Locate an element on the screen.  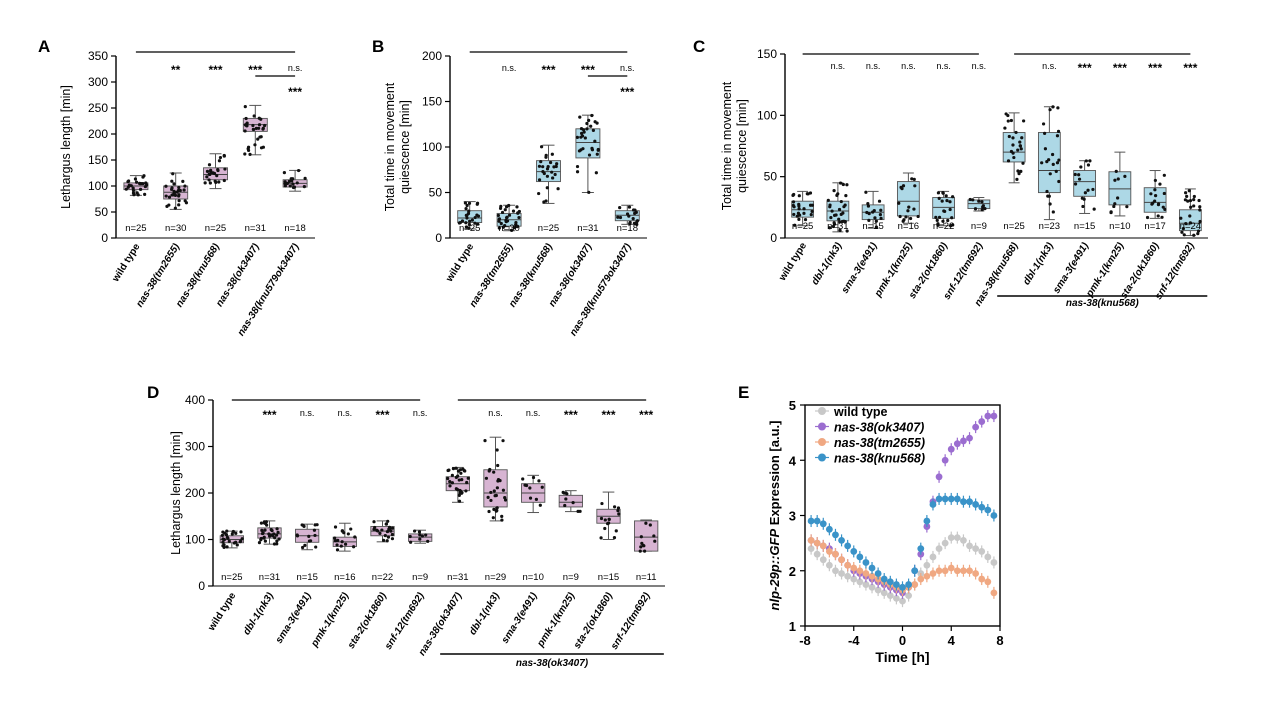
x-tick-label: 4 is located at coordinates (952, 640).